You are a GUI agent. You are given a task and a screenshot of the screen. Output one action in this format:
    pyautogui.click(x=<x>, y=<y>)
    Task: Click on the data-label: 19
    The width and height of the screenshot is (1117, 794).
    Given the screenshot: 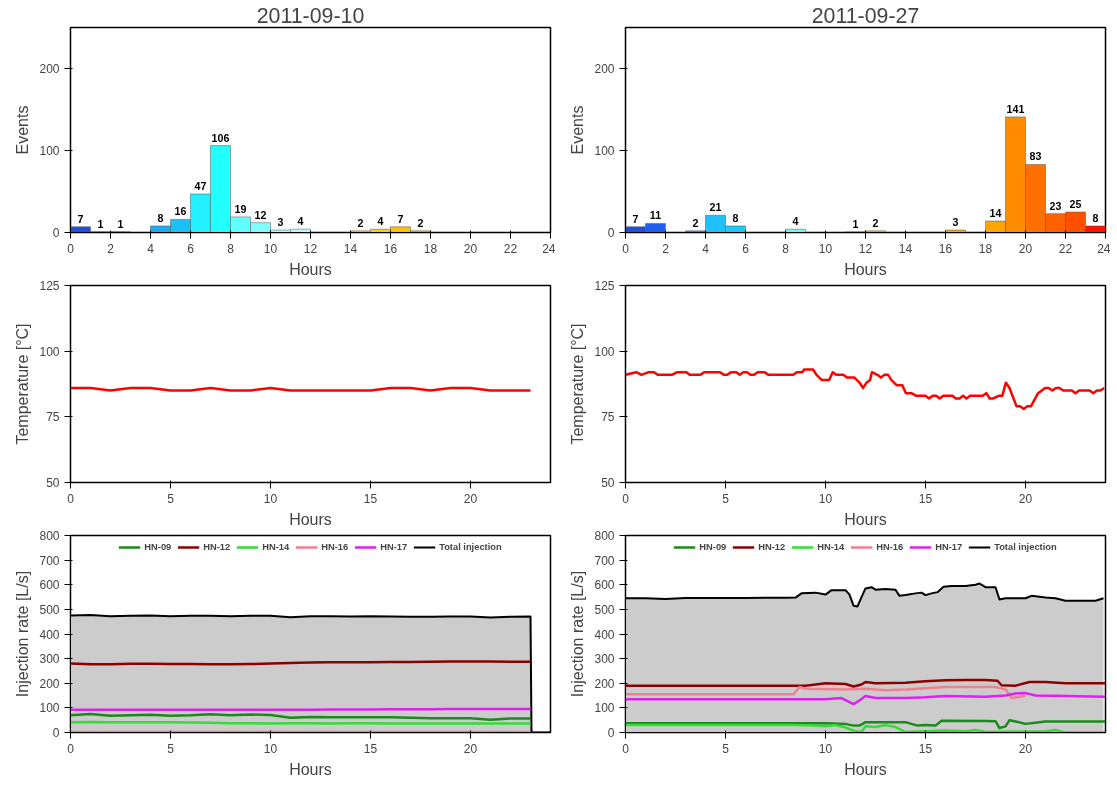 What is the action you would take?
    pyautogui.click(x=240, y=208)
    